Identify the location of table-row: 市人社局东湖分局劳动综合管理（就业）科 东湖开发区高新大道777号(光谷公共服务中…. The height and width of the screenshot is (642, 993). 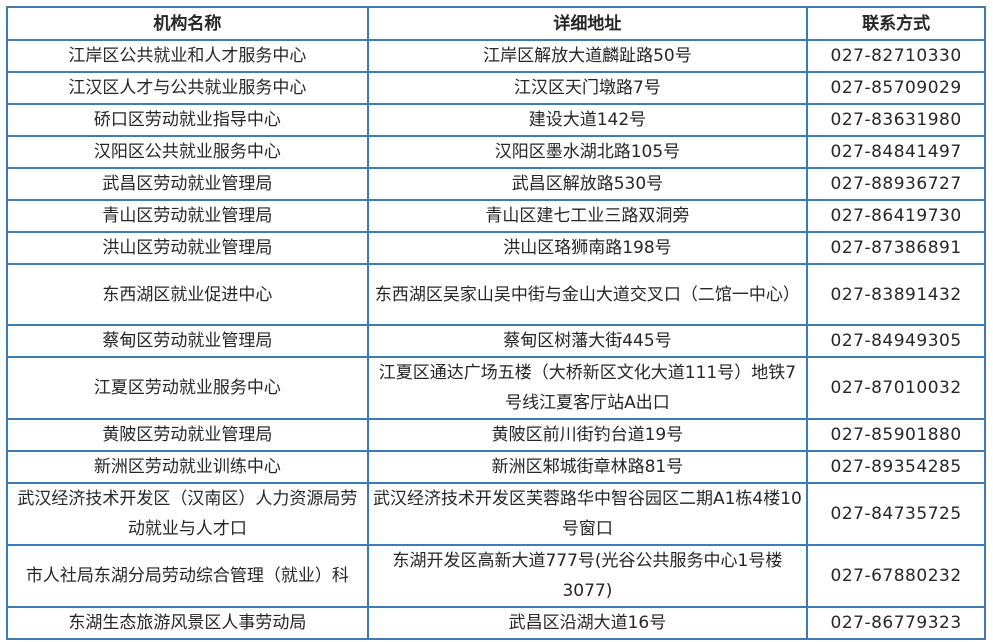
(496, 576).